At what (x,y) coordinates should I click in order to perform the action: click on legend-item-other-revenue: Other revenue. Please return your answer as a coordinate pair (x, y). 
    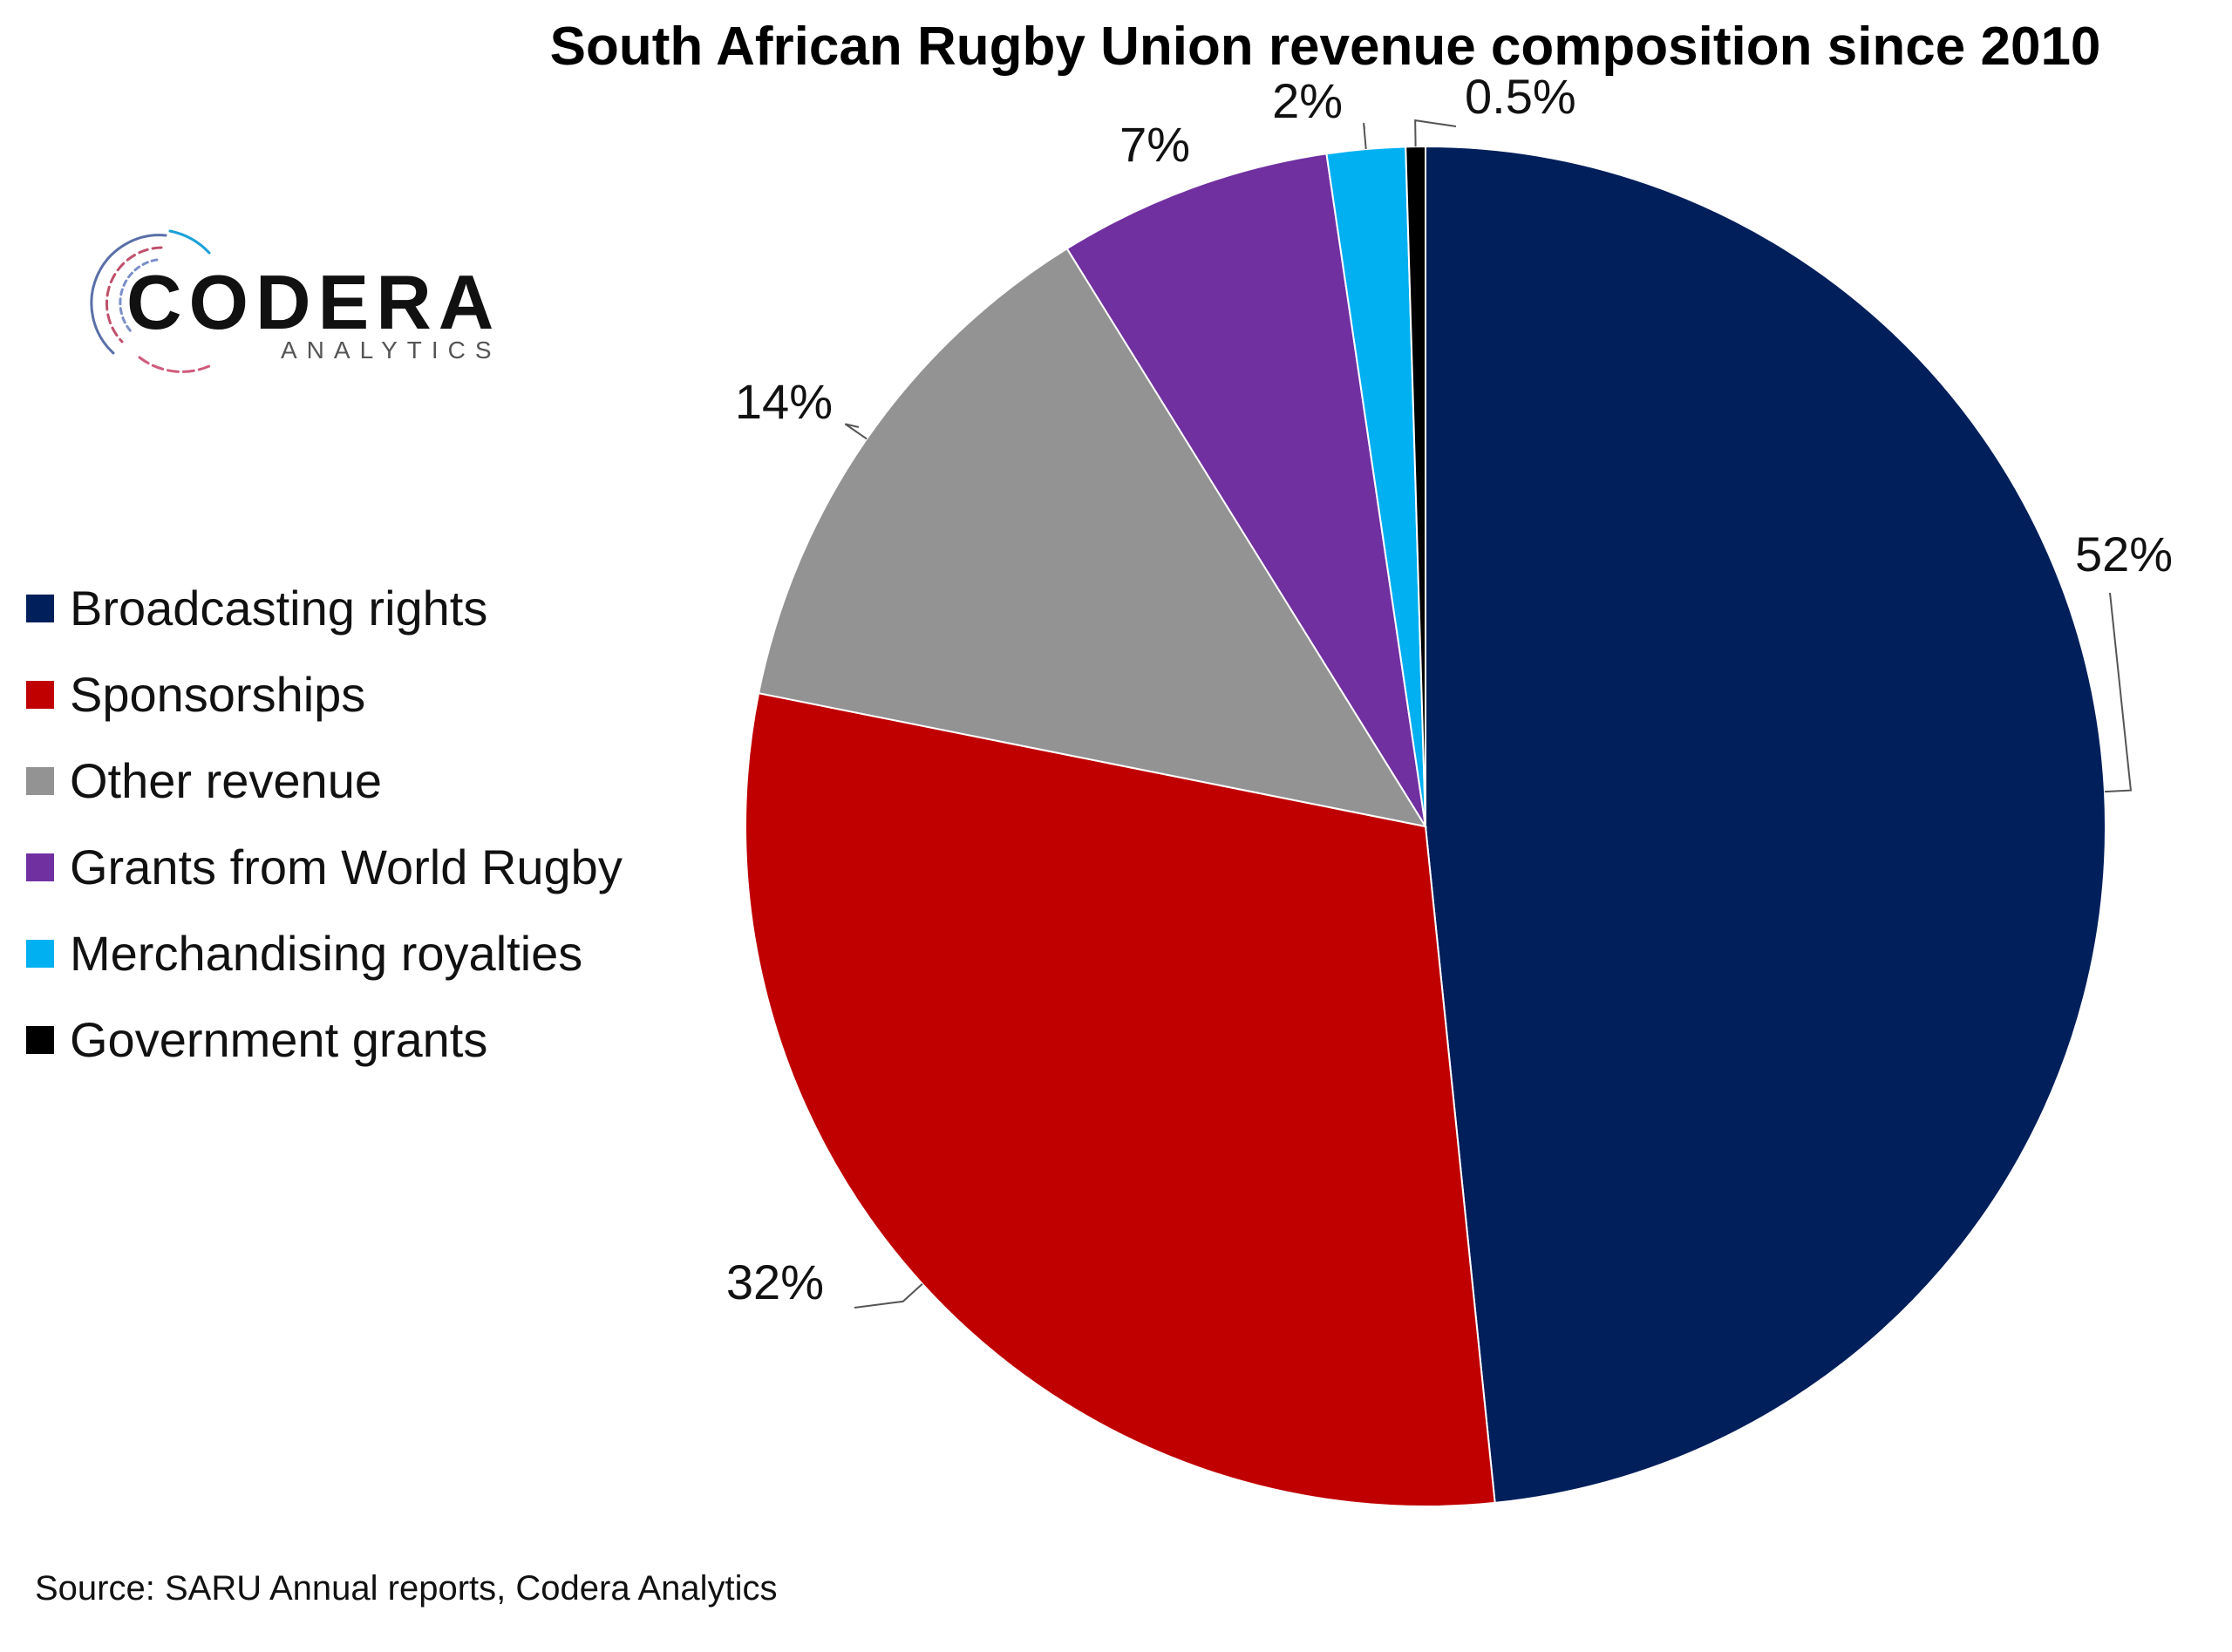
    Looking at the image, I should click on (324, 781).